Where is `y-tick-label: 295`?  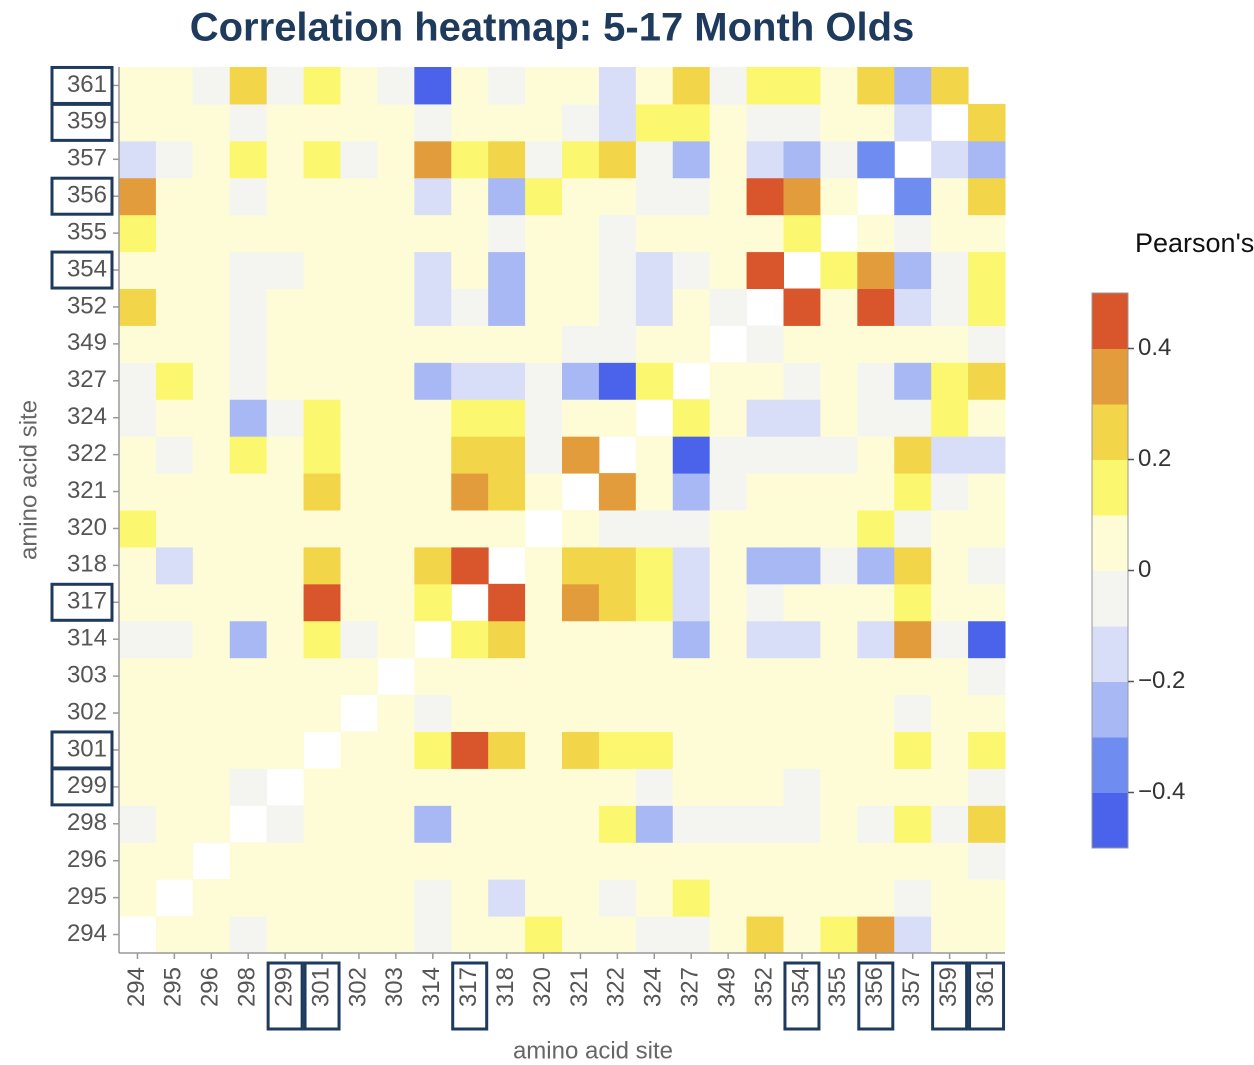
y-tick-label: 295 is located at coordinates (87, 896).